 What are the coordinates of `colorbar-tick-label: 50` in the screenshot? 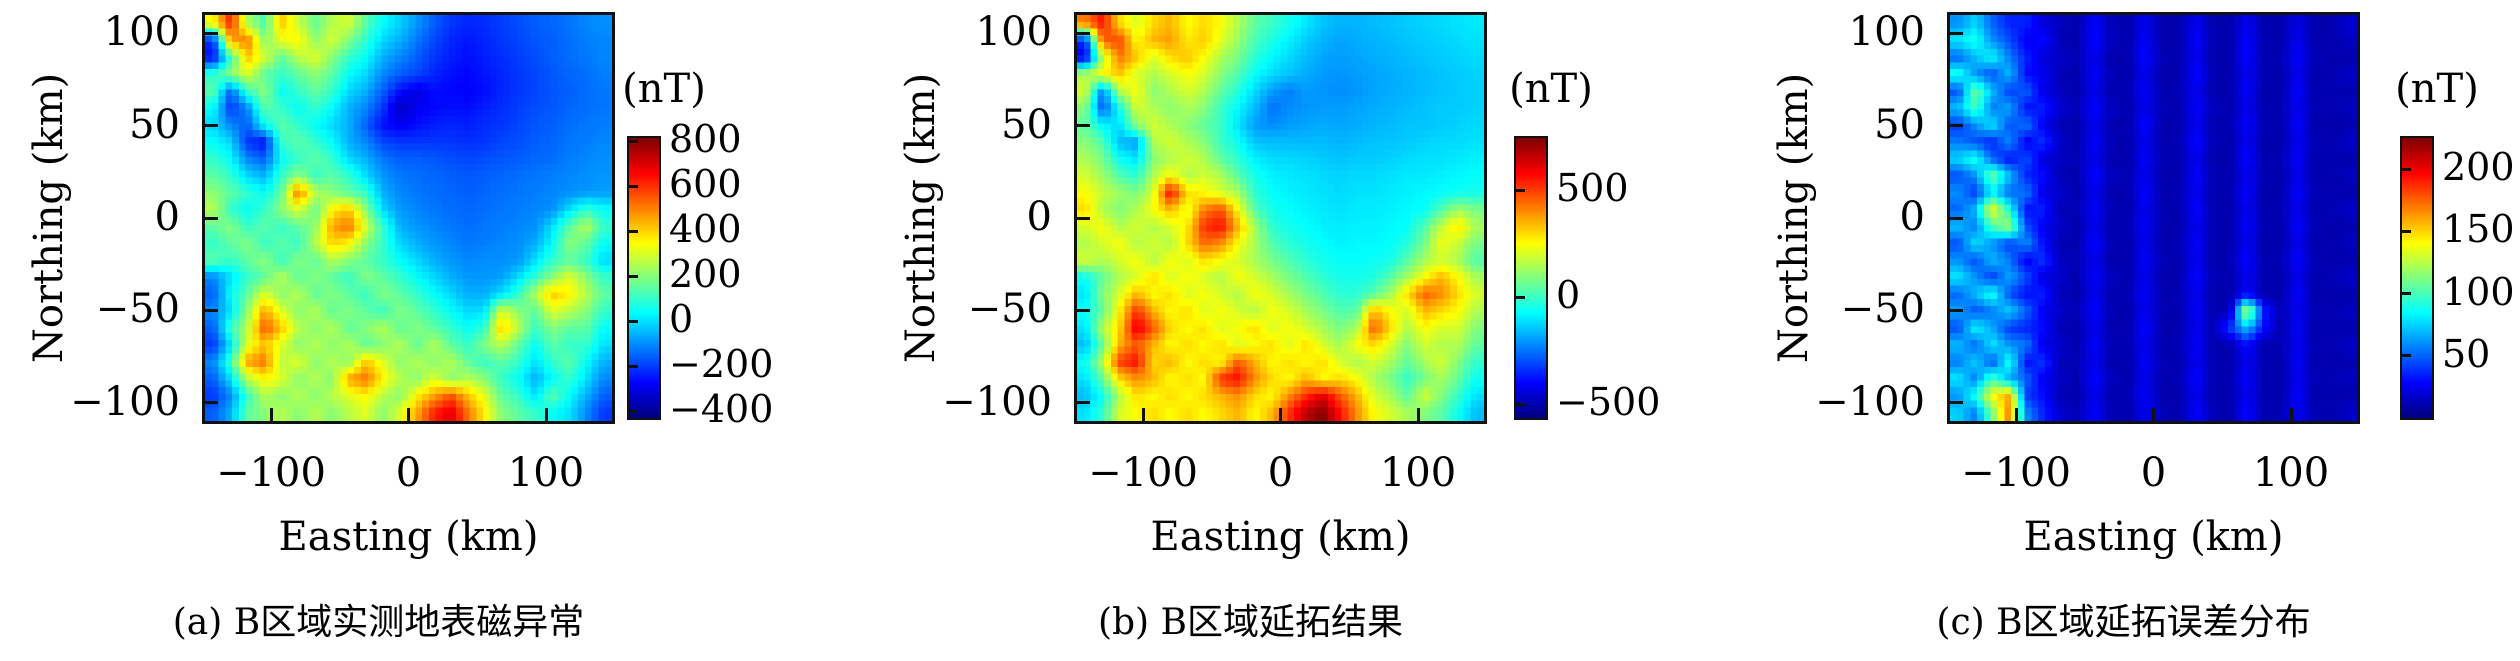 It's located at (2466, 353).